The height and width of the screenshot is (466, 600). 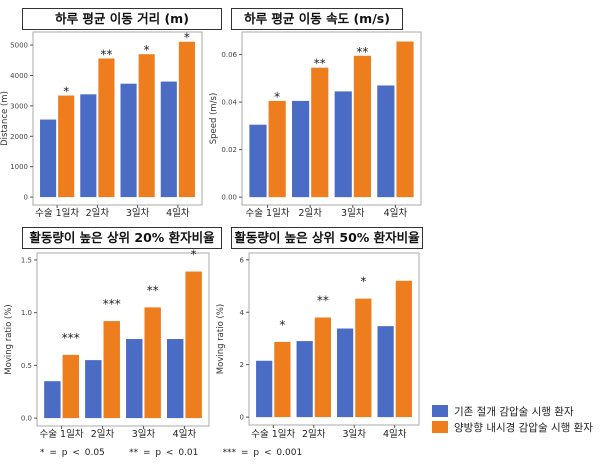 What do you see at coordinates (314, 434) in the screenshot?
I see `chart-4-xtick-label: 2일차` at bounding box center [314, 434].